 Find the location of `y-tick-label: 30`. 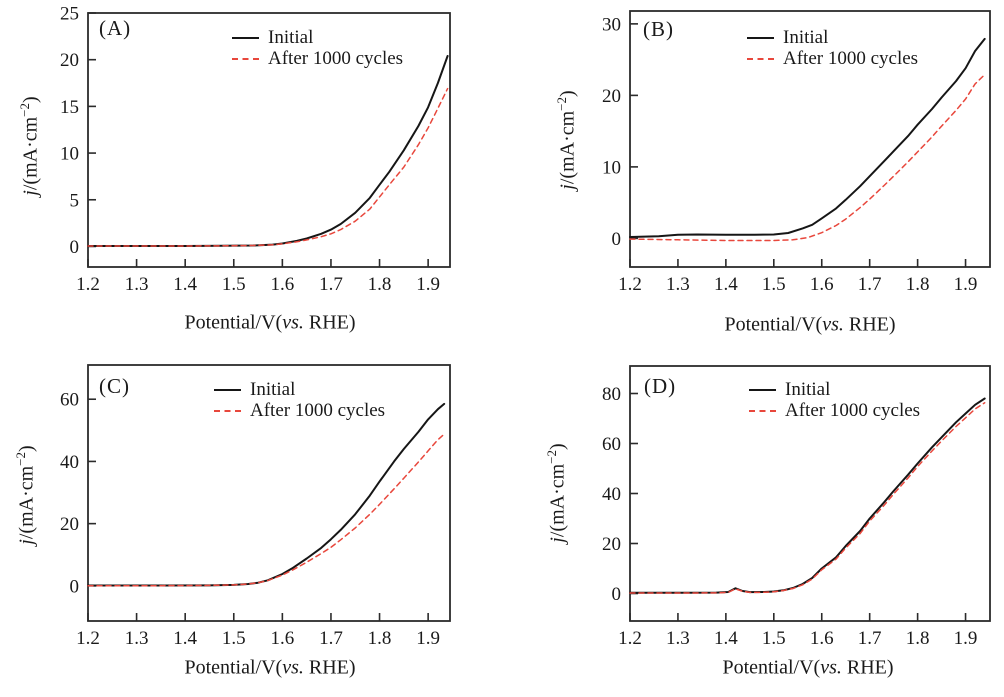

y-tick-label: 30 is located at coordinates (611, 24).